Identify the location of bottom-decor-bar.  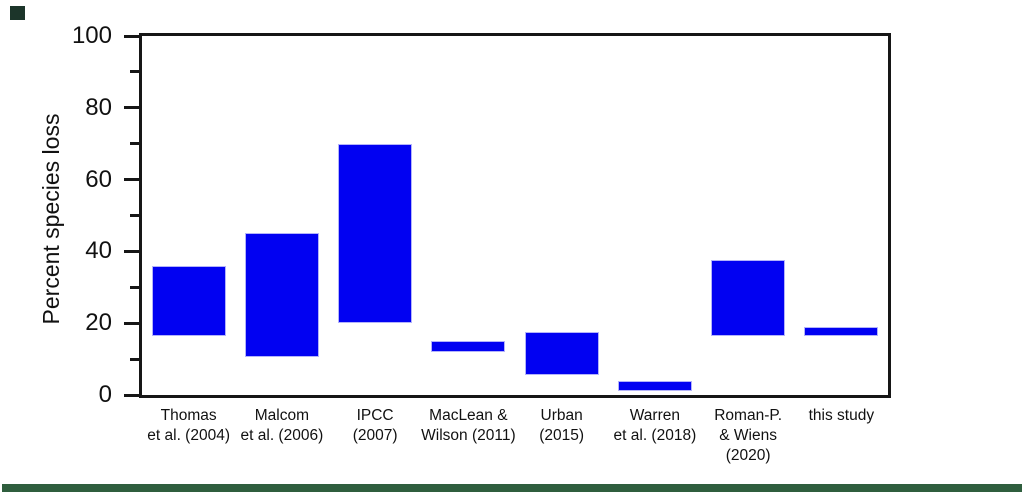
(512, 488).